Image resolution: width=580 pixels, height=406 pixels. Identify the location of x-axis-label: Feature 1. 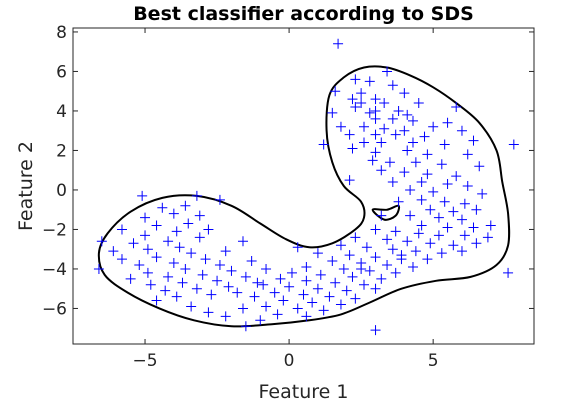
(304, 392).